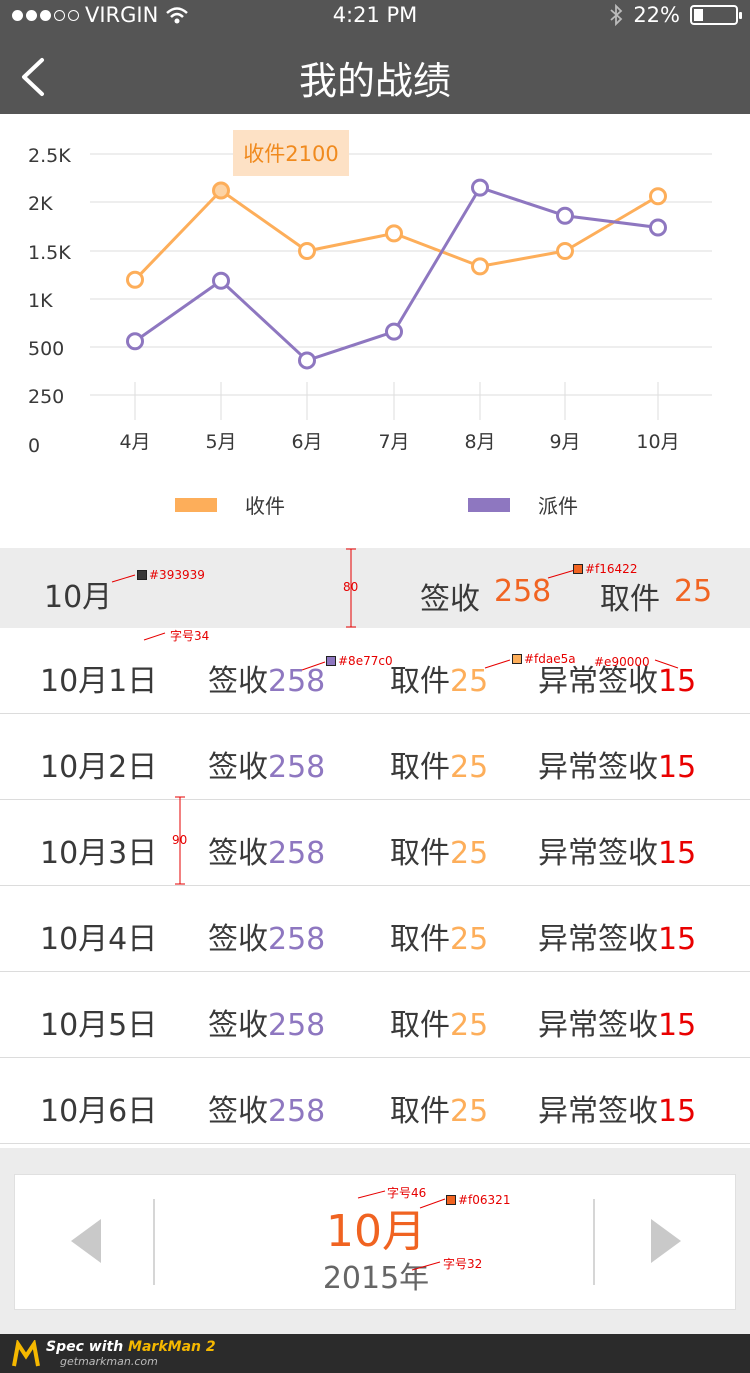  What do you see at coordinates (393, 442) in the screenshot?
I see `x-tick-label: 7月` at bounding box center [393, 442].